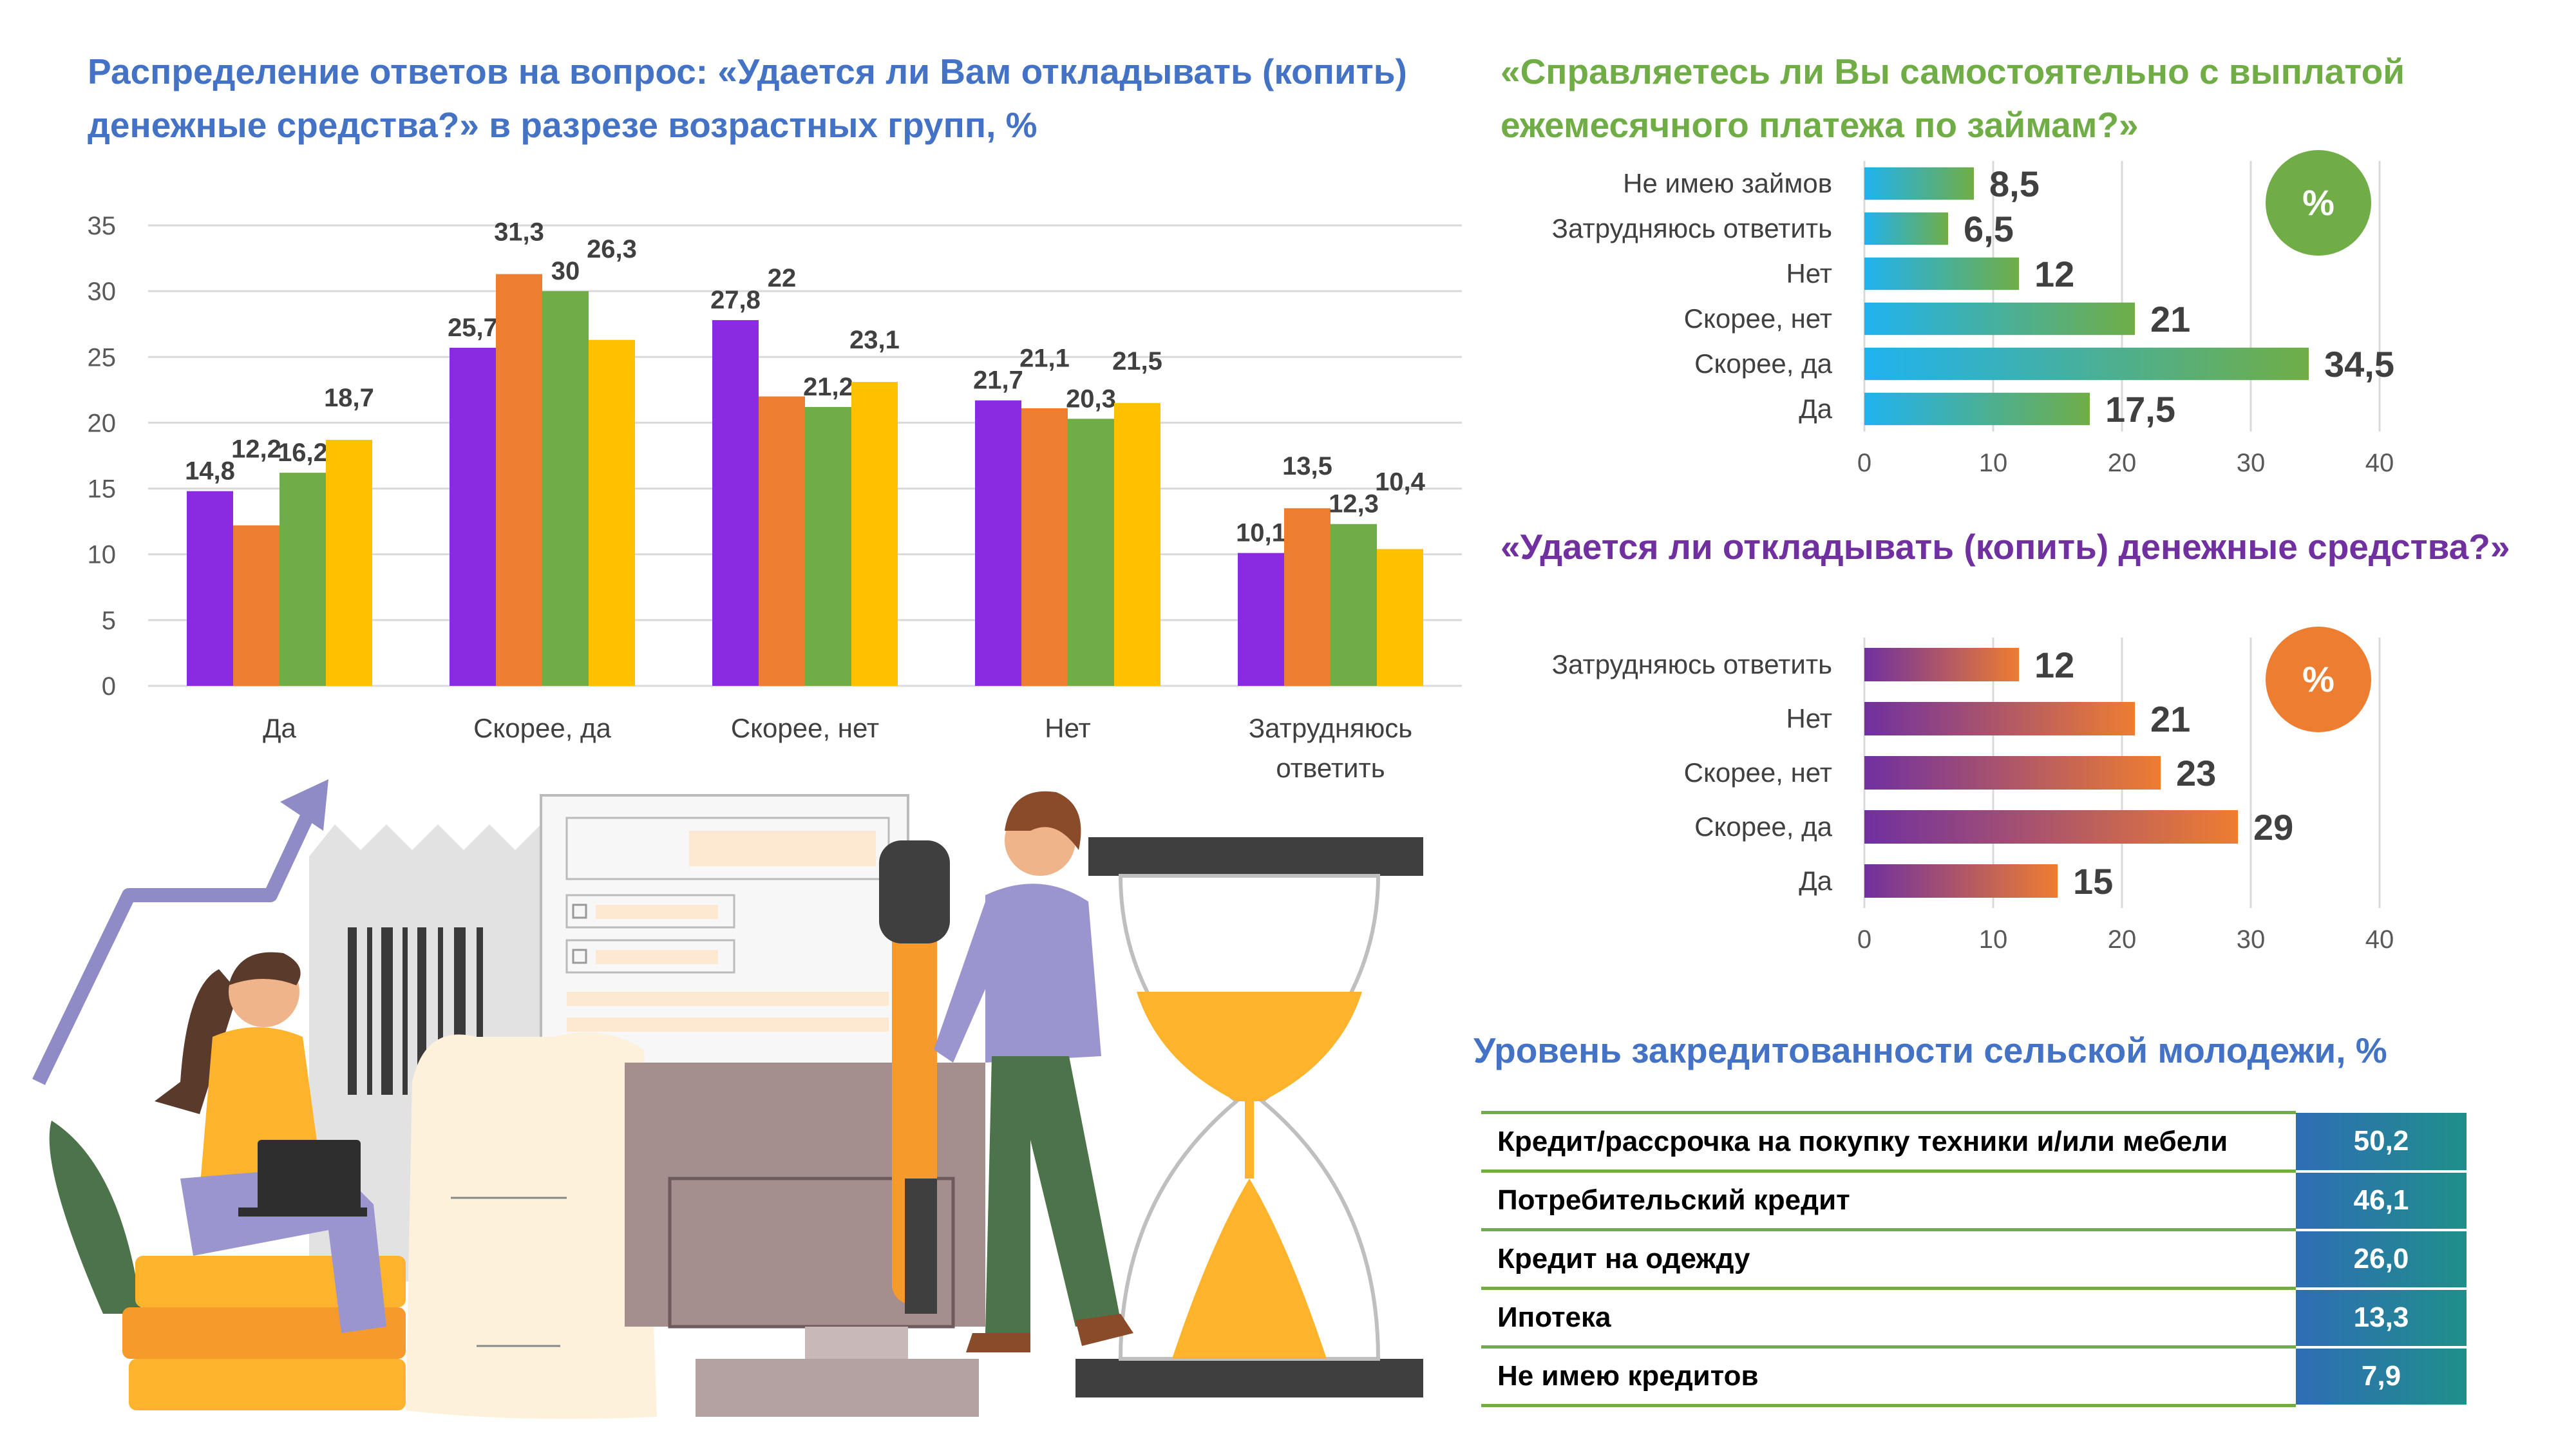  I want to click on x-category-label: Да, so click(279, 728).